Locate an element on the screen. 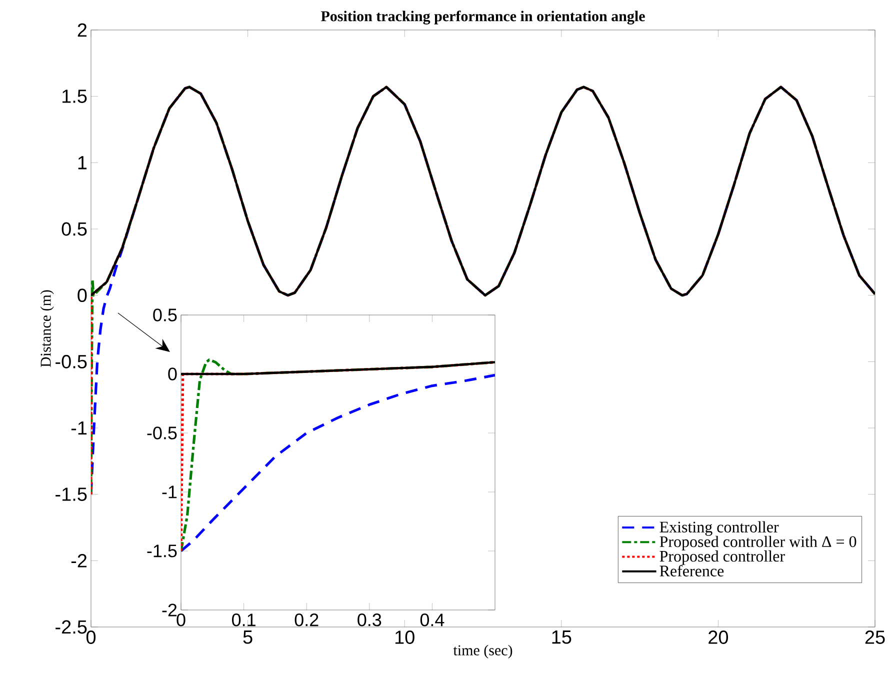 The height and width of the screenshot is (692, 893). chart-title: Position tracking performance in orientation angle is located at coordinates (482, 17).